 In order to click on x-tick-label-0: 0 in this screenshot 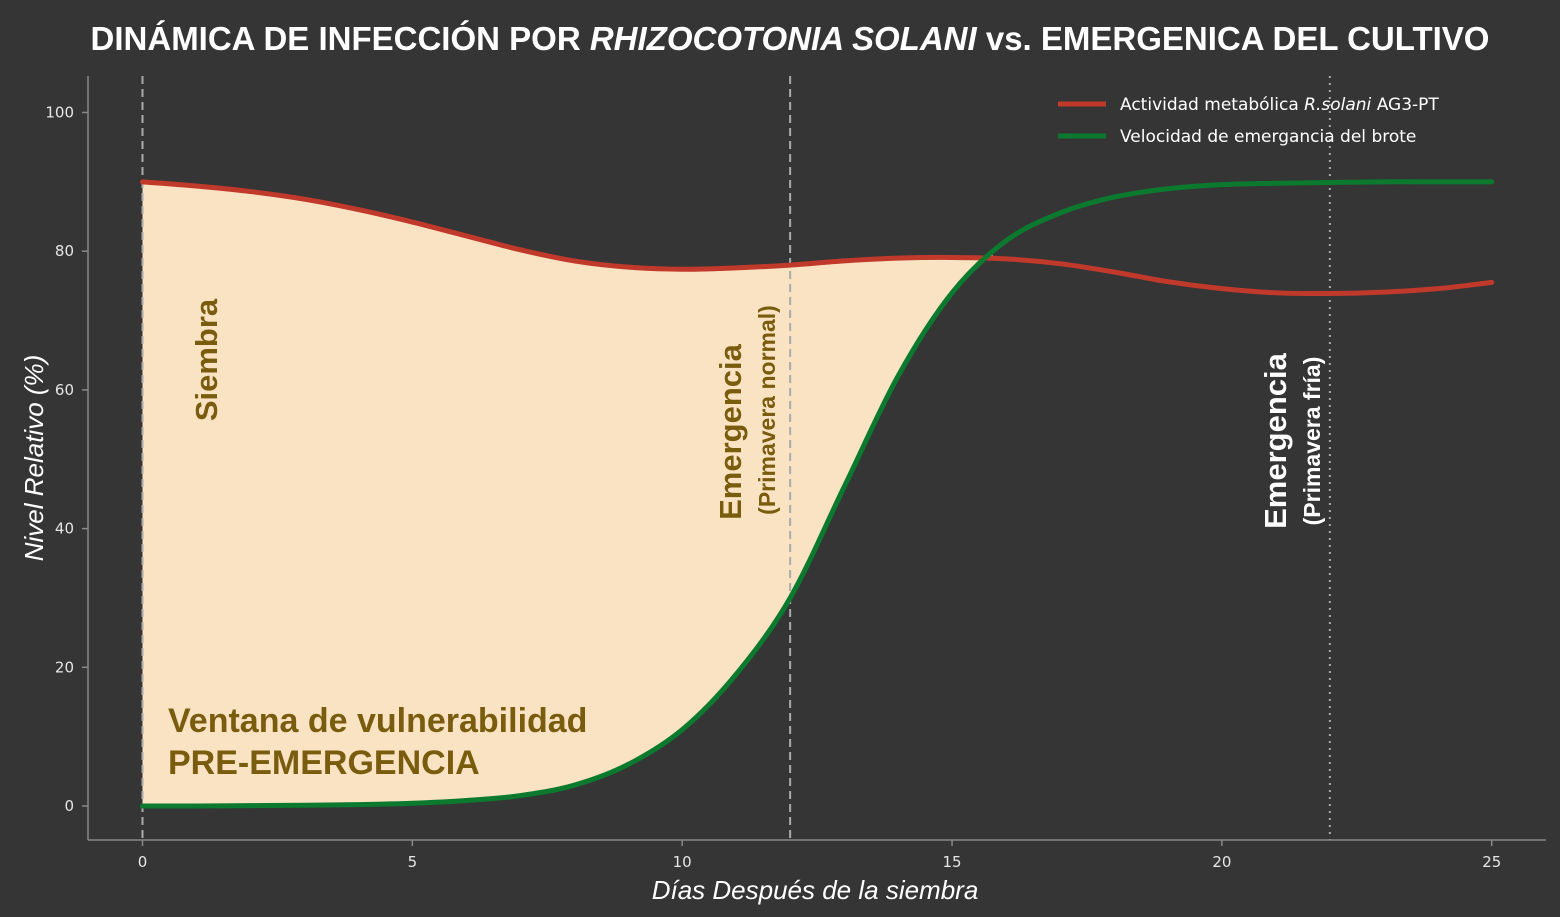, I will do `click(143, 862)`.